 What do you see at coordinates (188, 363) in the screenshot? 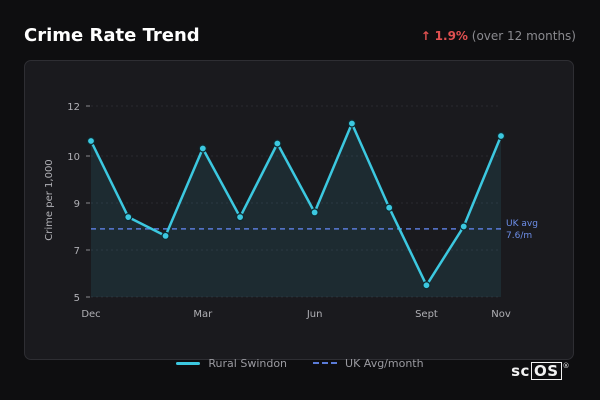
I see `legend-solid-line-icon` at bounding box center [188, 363].